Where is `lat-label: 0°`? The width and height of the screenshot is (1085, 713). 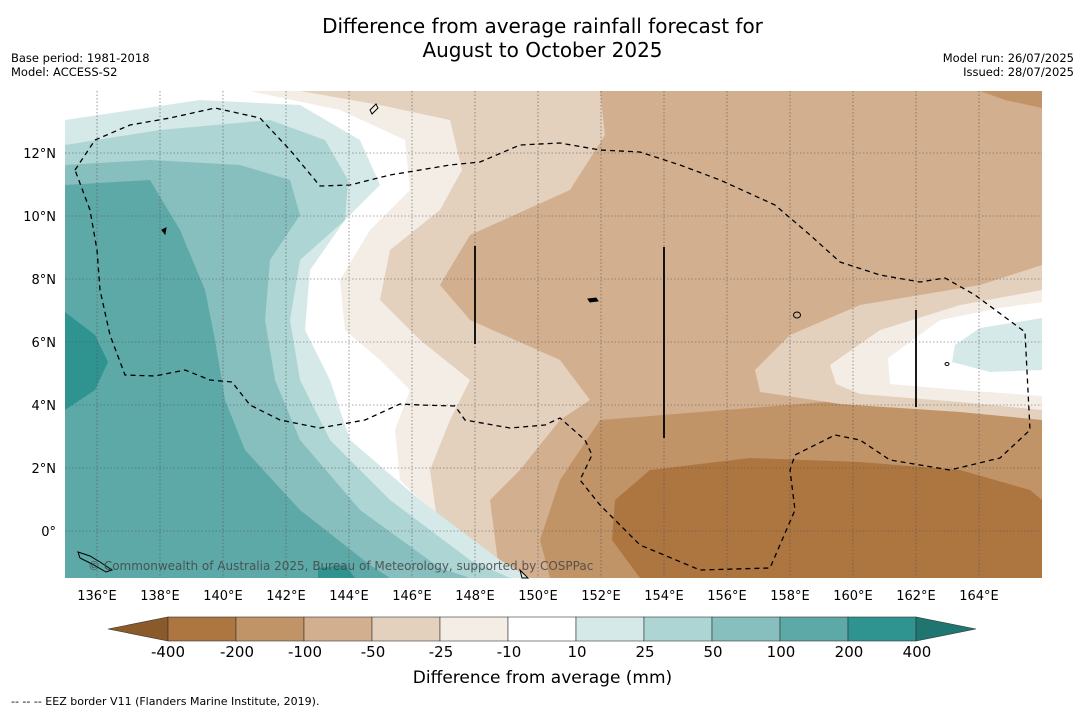 lat-label: 0° is located at coordinates (48, 532).